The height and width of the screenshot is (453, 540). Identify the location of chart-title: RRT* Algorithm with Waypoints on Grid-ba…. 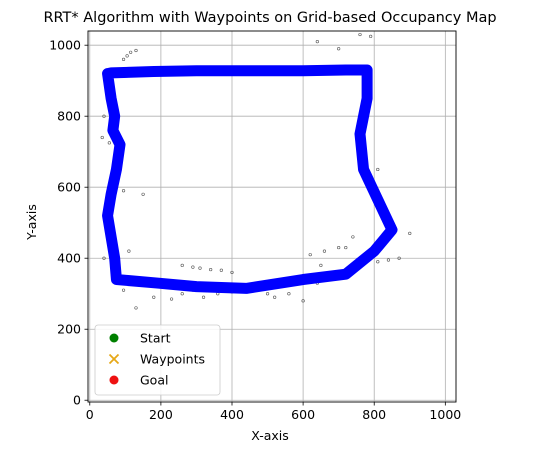
(269, 18).